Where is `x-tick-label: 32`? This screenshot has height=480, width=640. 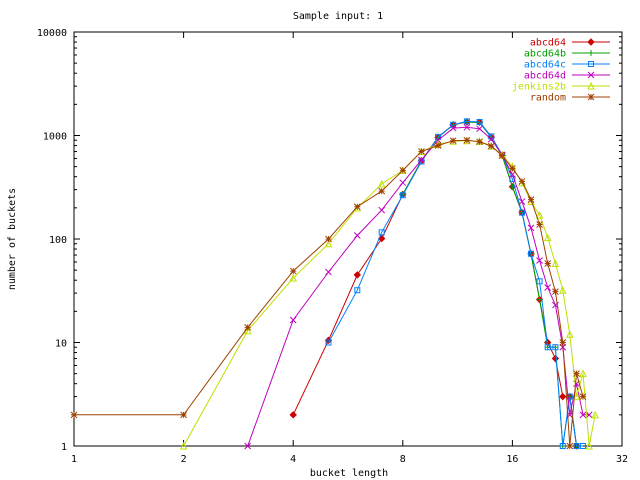 x-tick-label: 32 is located at coordinates (622, 459).